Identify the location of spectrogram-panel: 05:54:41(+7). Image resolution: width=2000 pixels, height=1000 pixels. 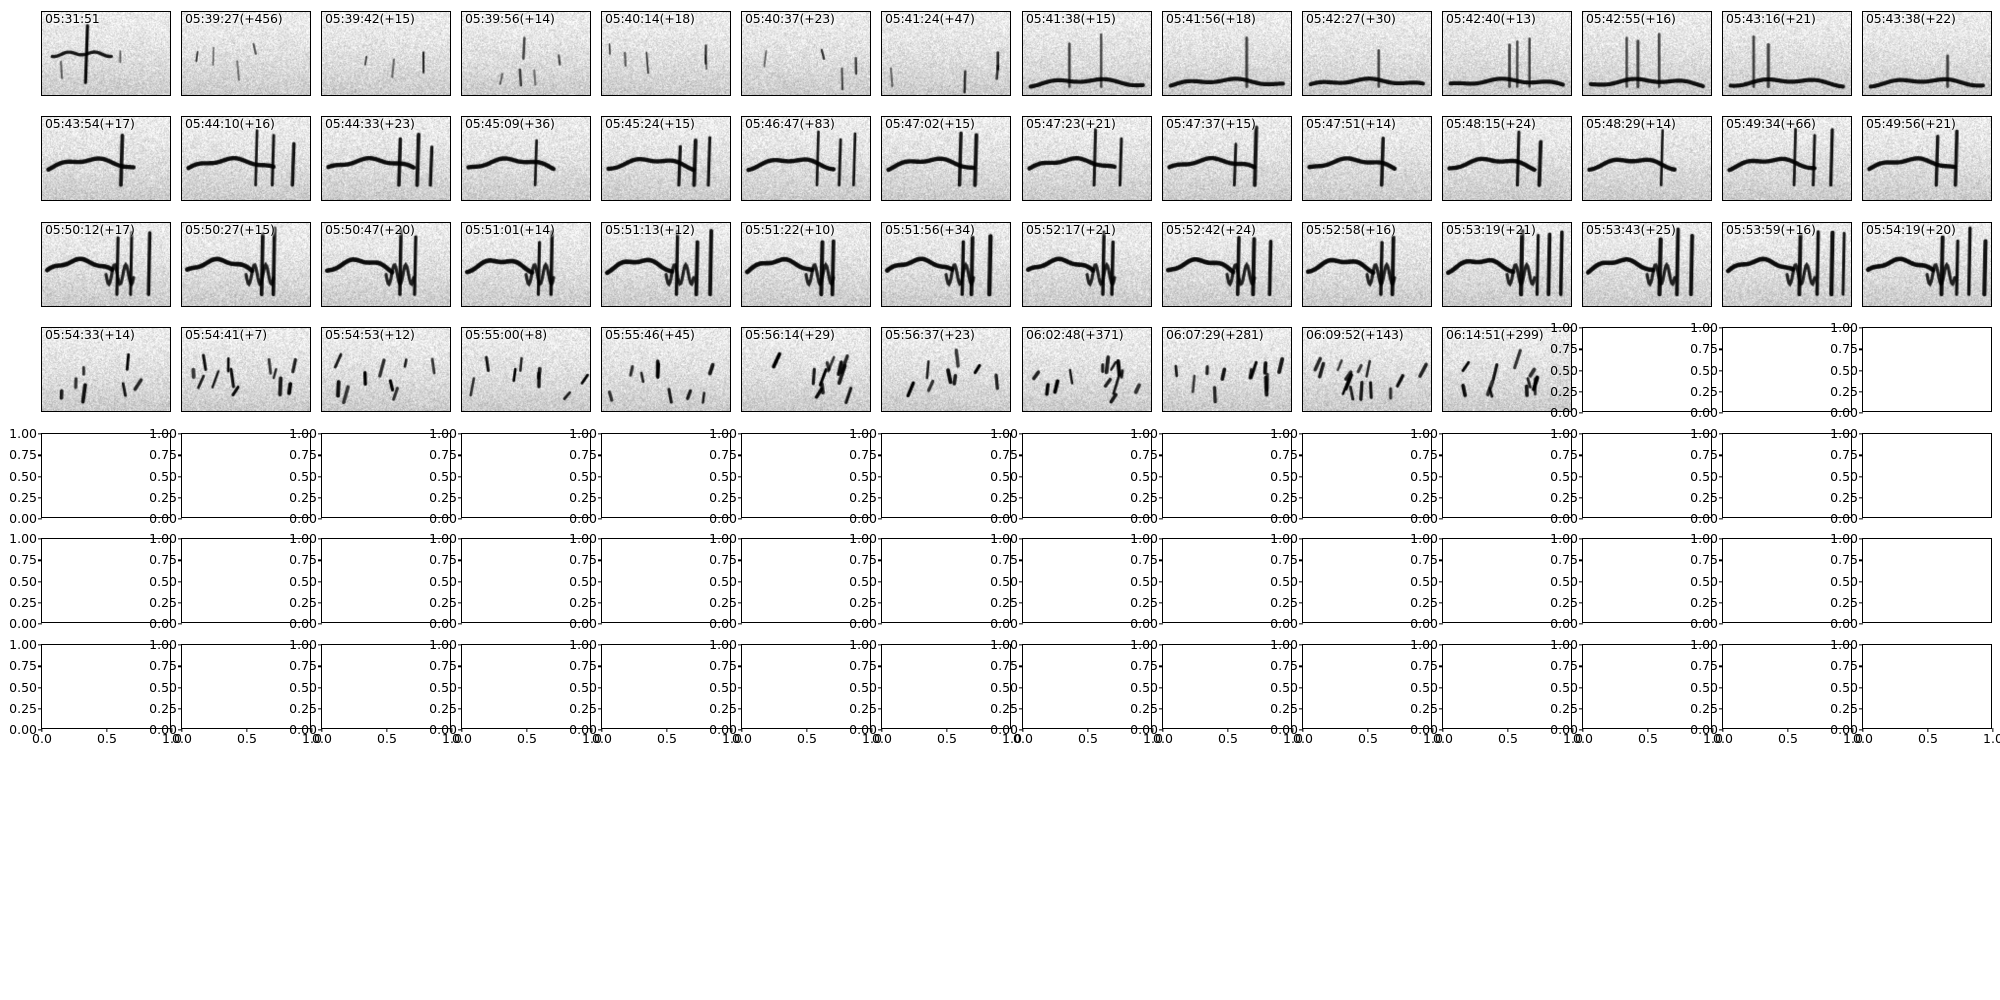
(246, 369).